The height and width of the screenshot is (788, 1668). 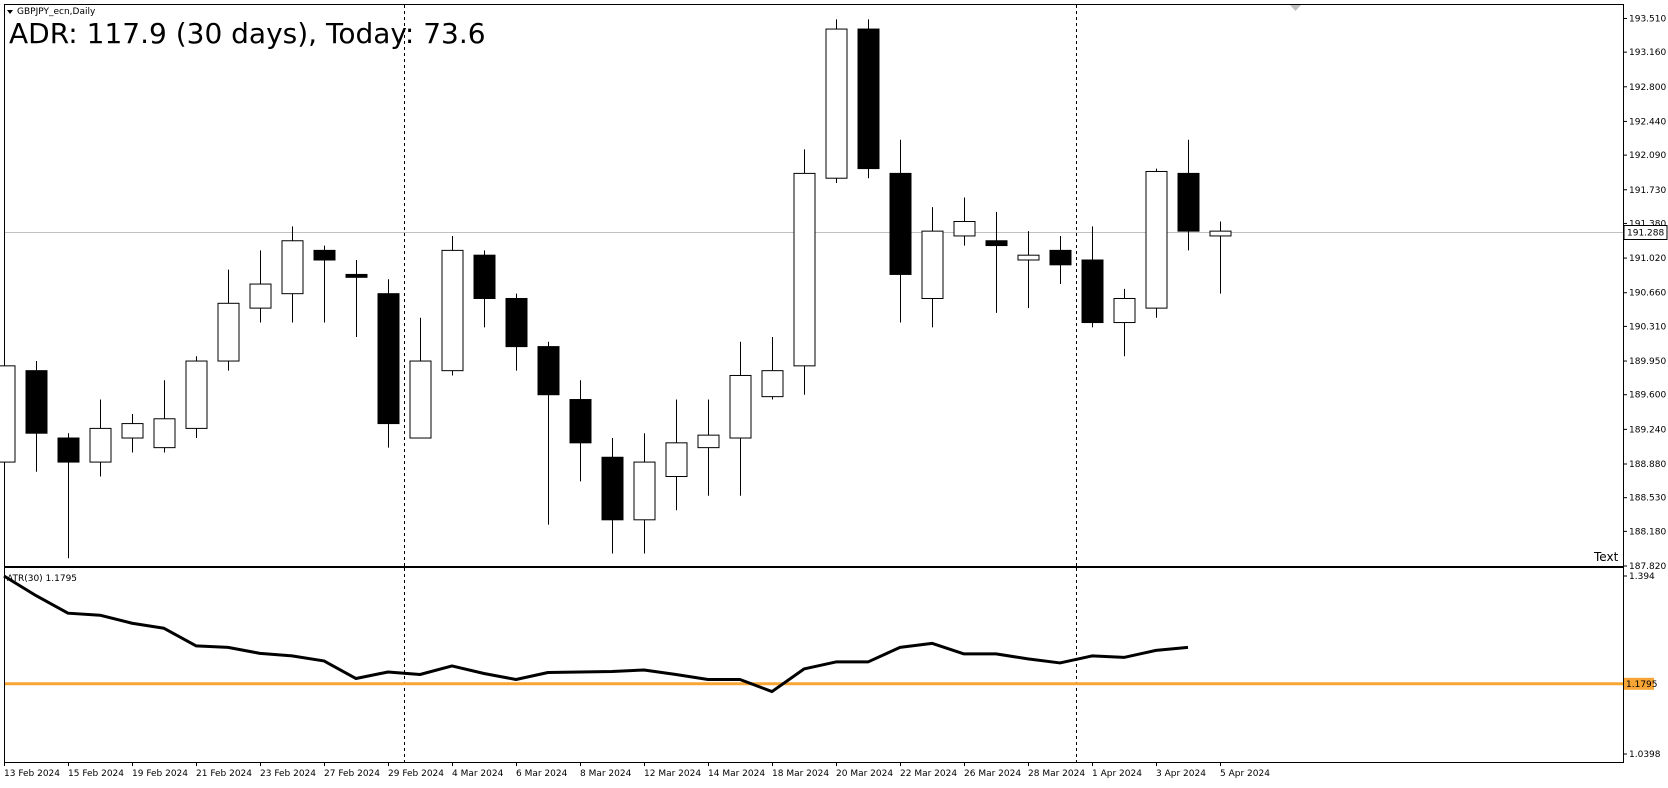 What do you see at coordinates (224, 774) in the screenshot?
I see `date-axis-label: 21 Feb 2024` at bounding box center [224, 774].